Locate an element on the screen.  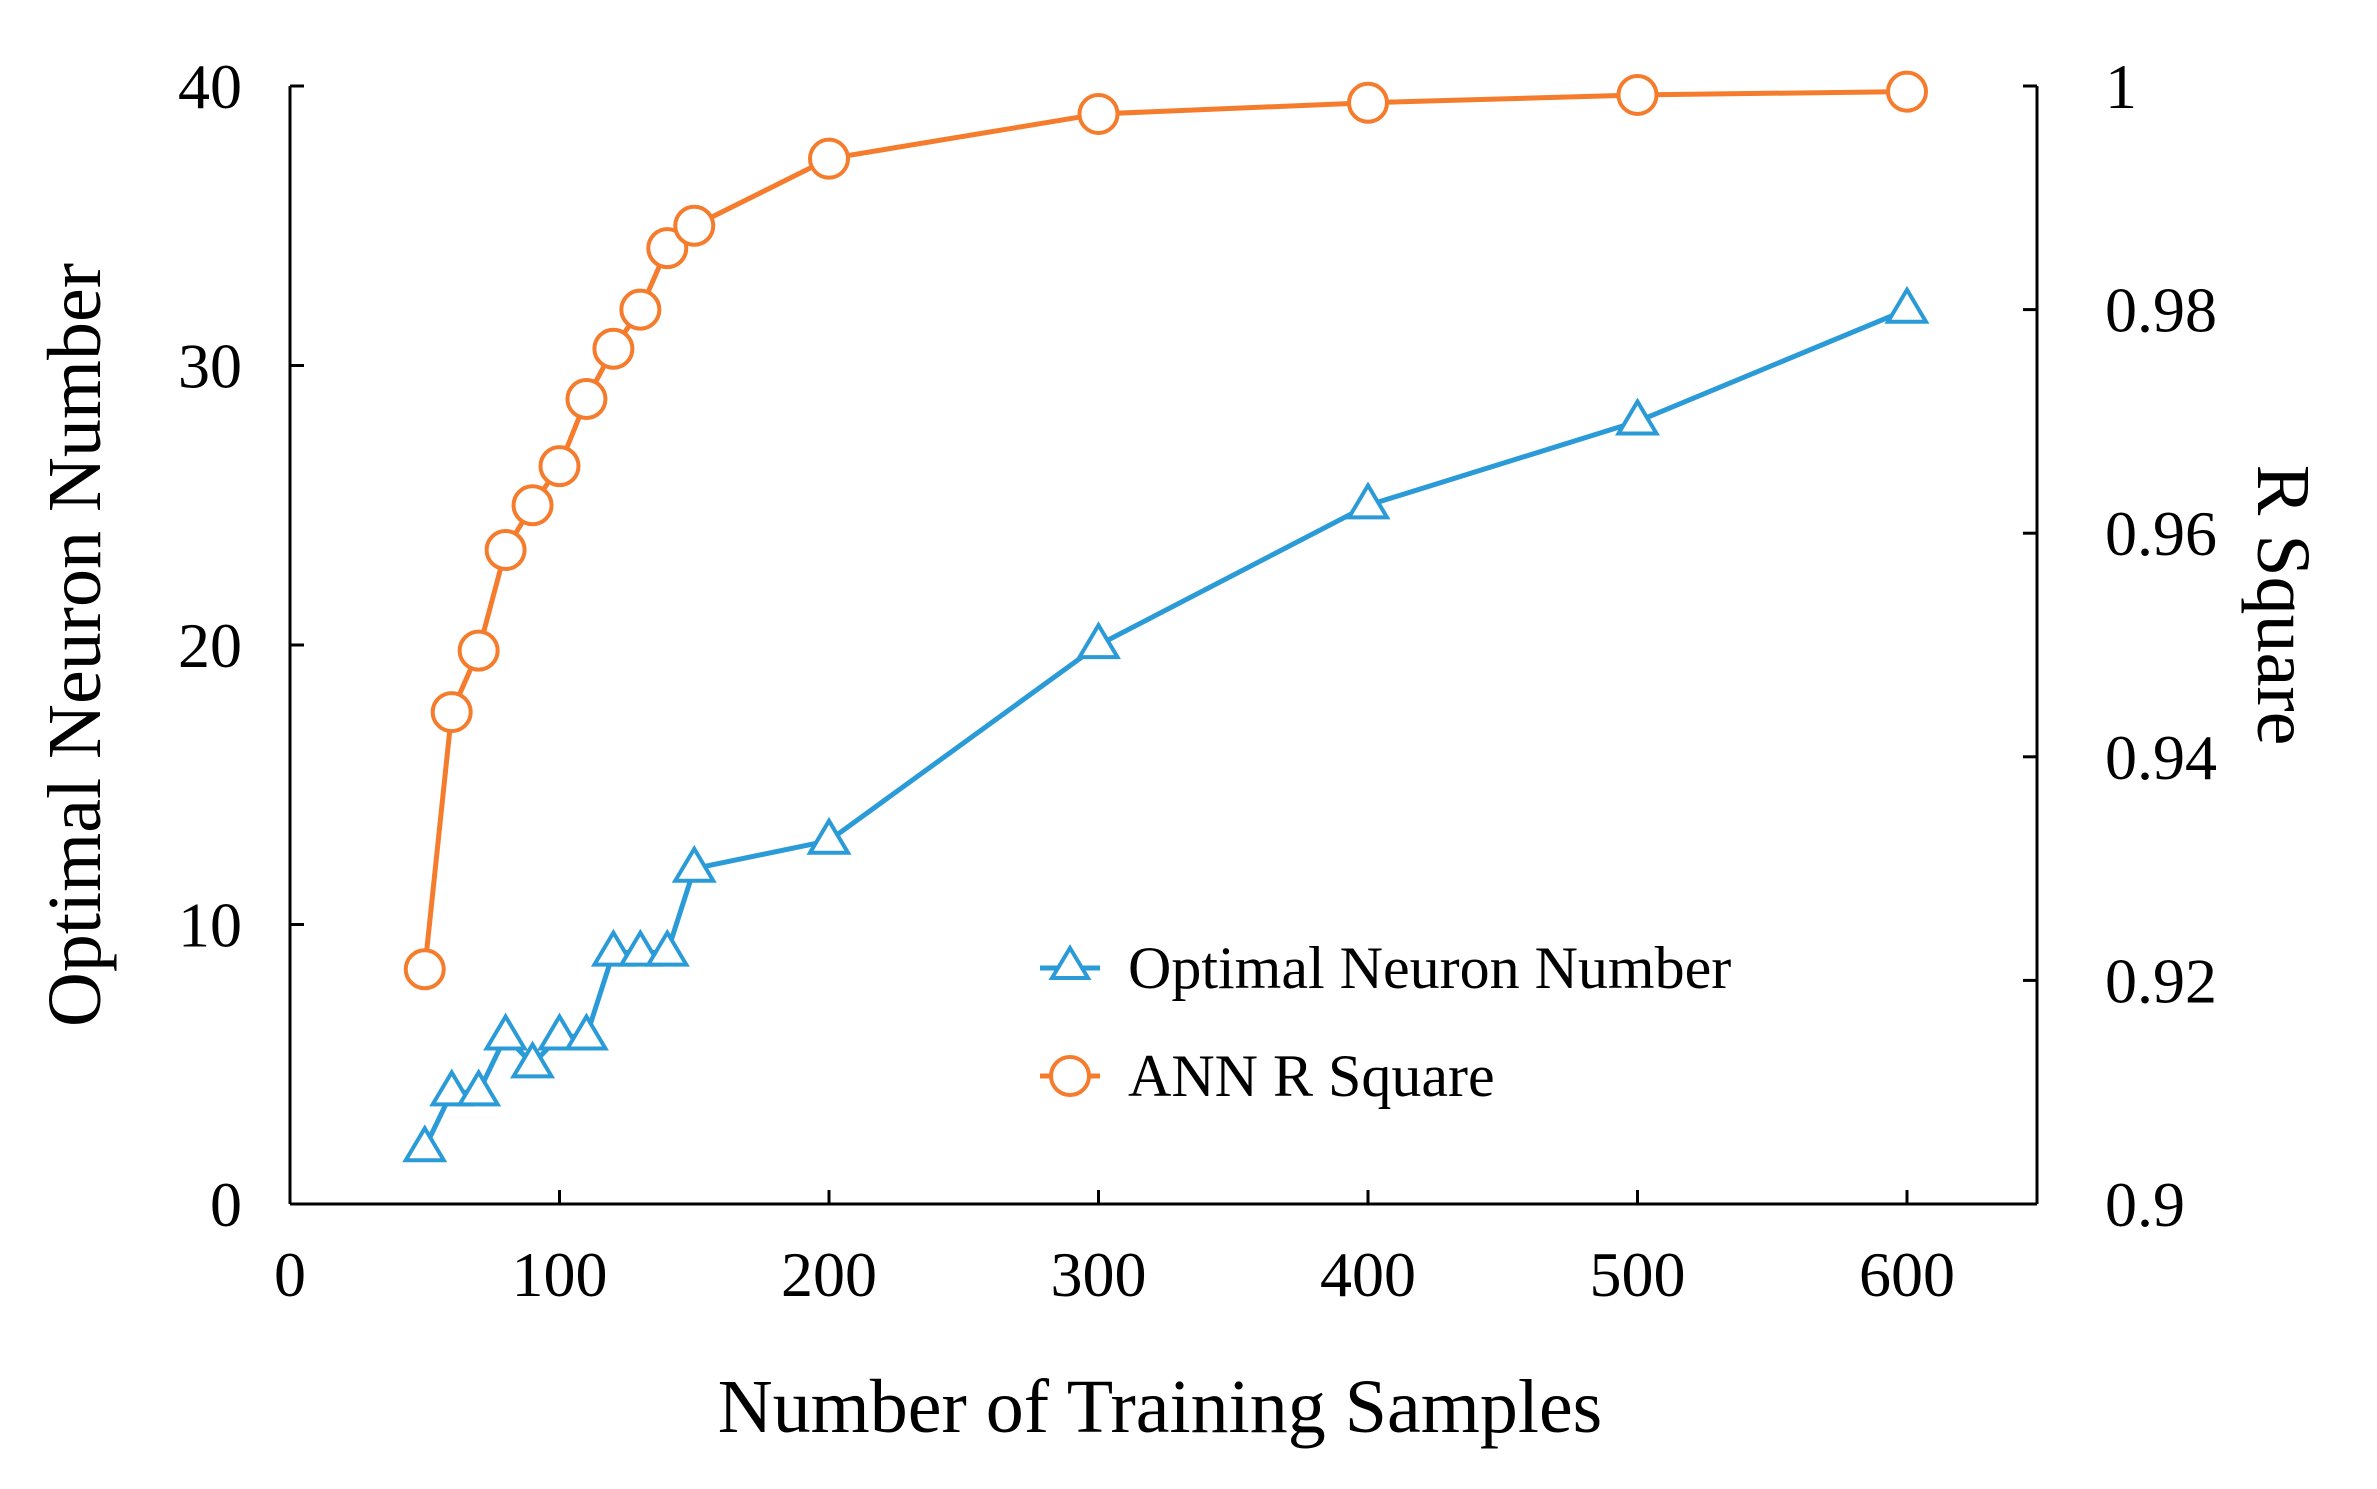
legend-item-rsquare: ANN R Square is located at coordinates (1267, 1076).